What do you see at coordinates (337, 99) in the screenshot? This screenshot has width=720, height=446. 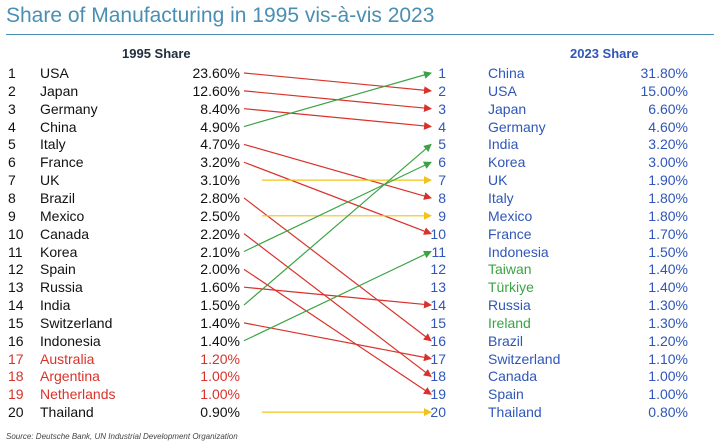 I see `rank-arrow-china` at bounding box center [337, 99].